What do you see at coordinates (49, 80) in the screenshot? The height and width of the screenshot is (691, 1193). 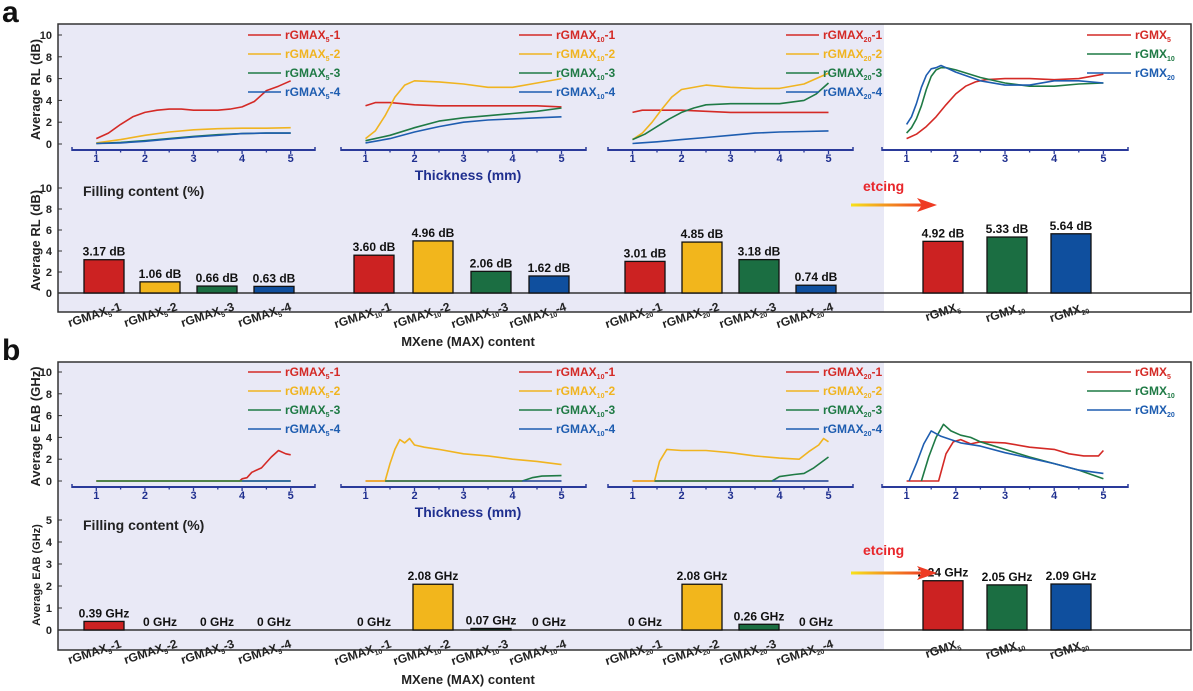 I see `line-ytick-a: 6` at bounding box center [49, 80].